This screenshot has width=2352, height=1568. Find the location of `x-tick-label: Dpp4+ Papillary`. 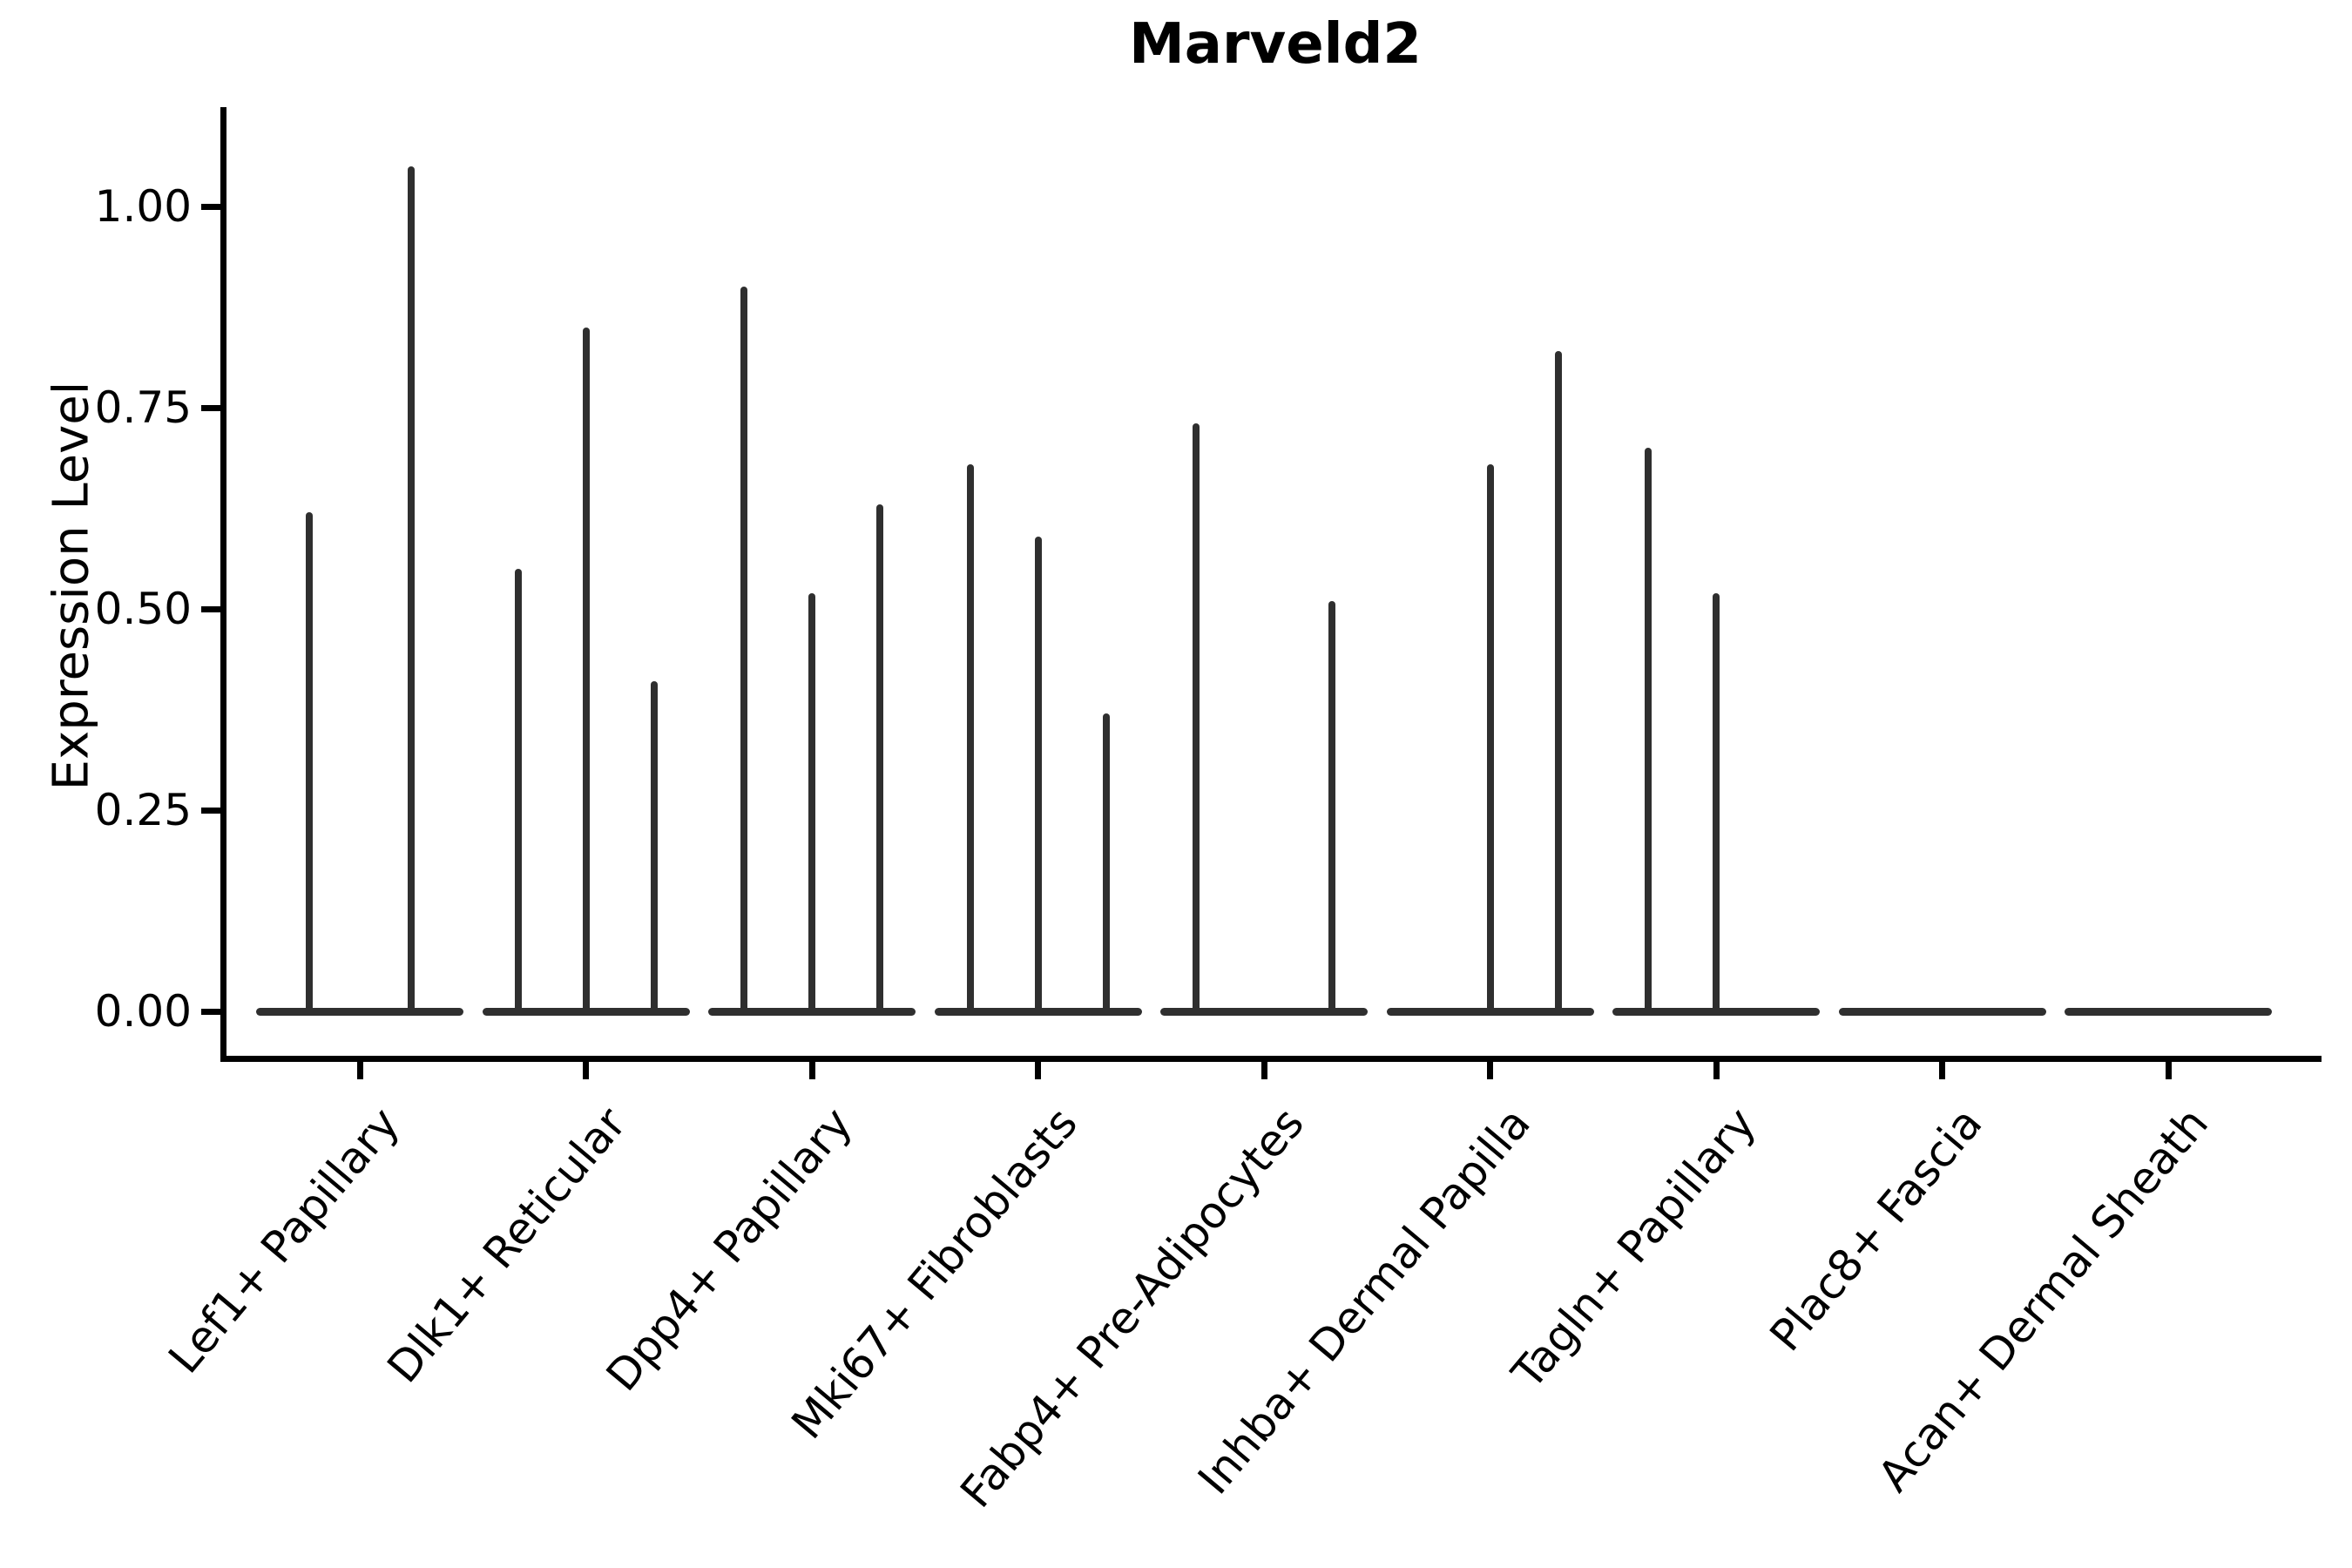

x-tick-label: Dpp4+ Papillary is located at coordinates (729, 1250).